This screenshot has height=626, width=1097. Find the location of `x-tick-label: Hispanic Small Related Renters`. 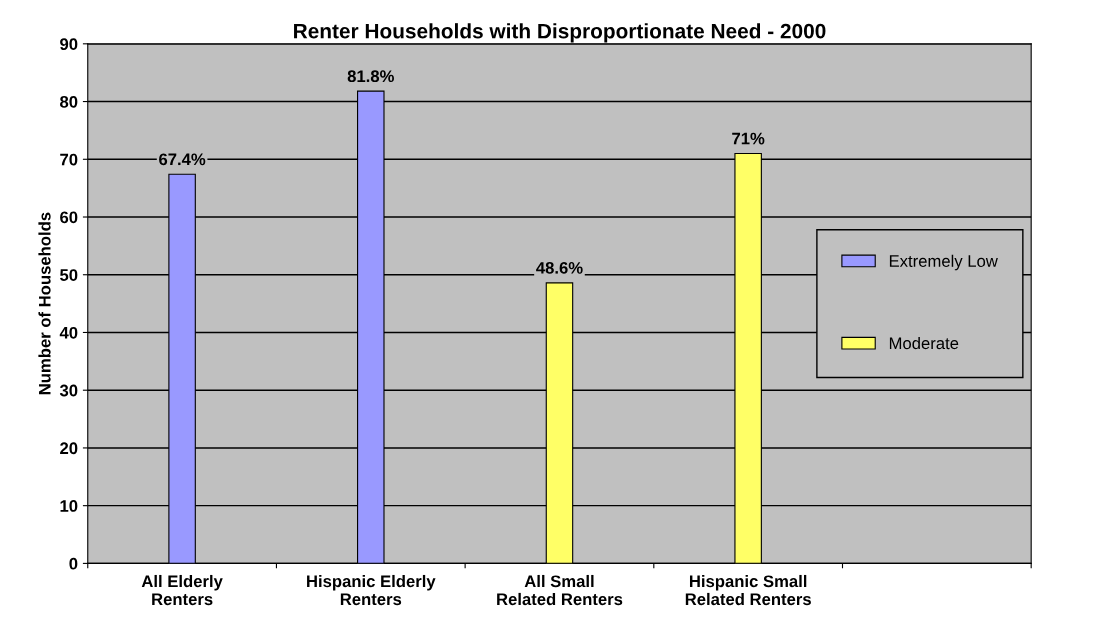

x-tick-label: Hispanic Small Related Renters is located at coordinates (748, 590).